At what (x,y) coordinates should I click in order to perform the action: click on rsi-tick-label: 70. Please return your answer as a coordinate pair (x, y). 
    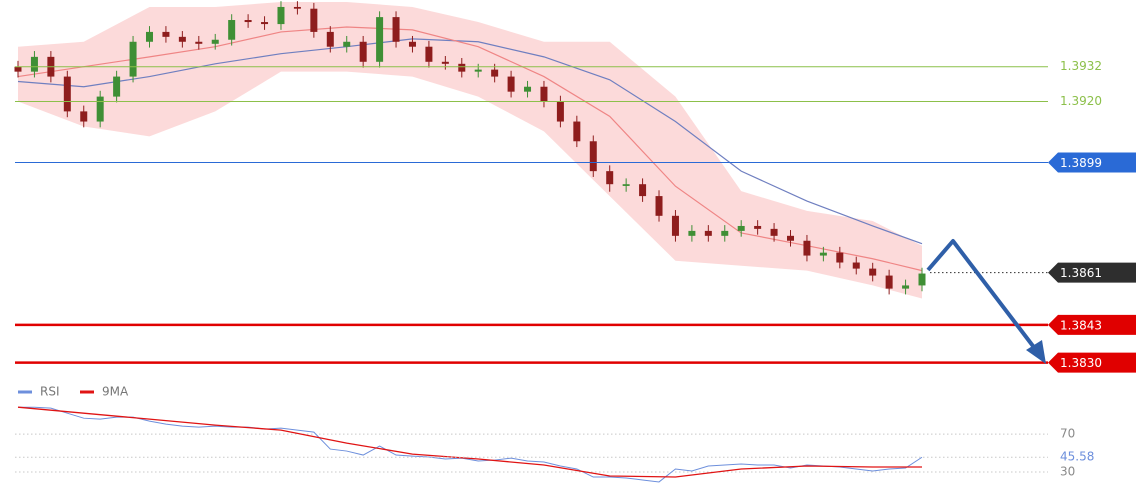
    Looking at the image, I should click on (1067, 434).